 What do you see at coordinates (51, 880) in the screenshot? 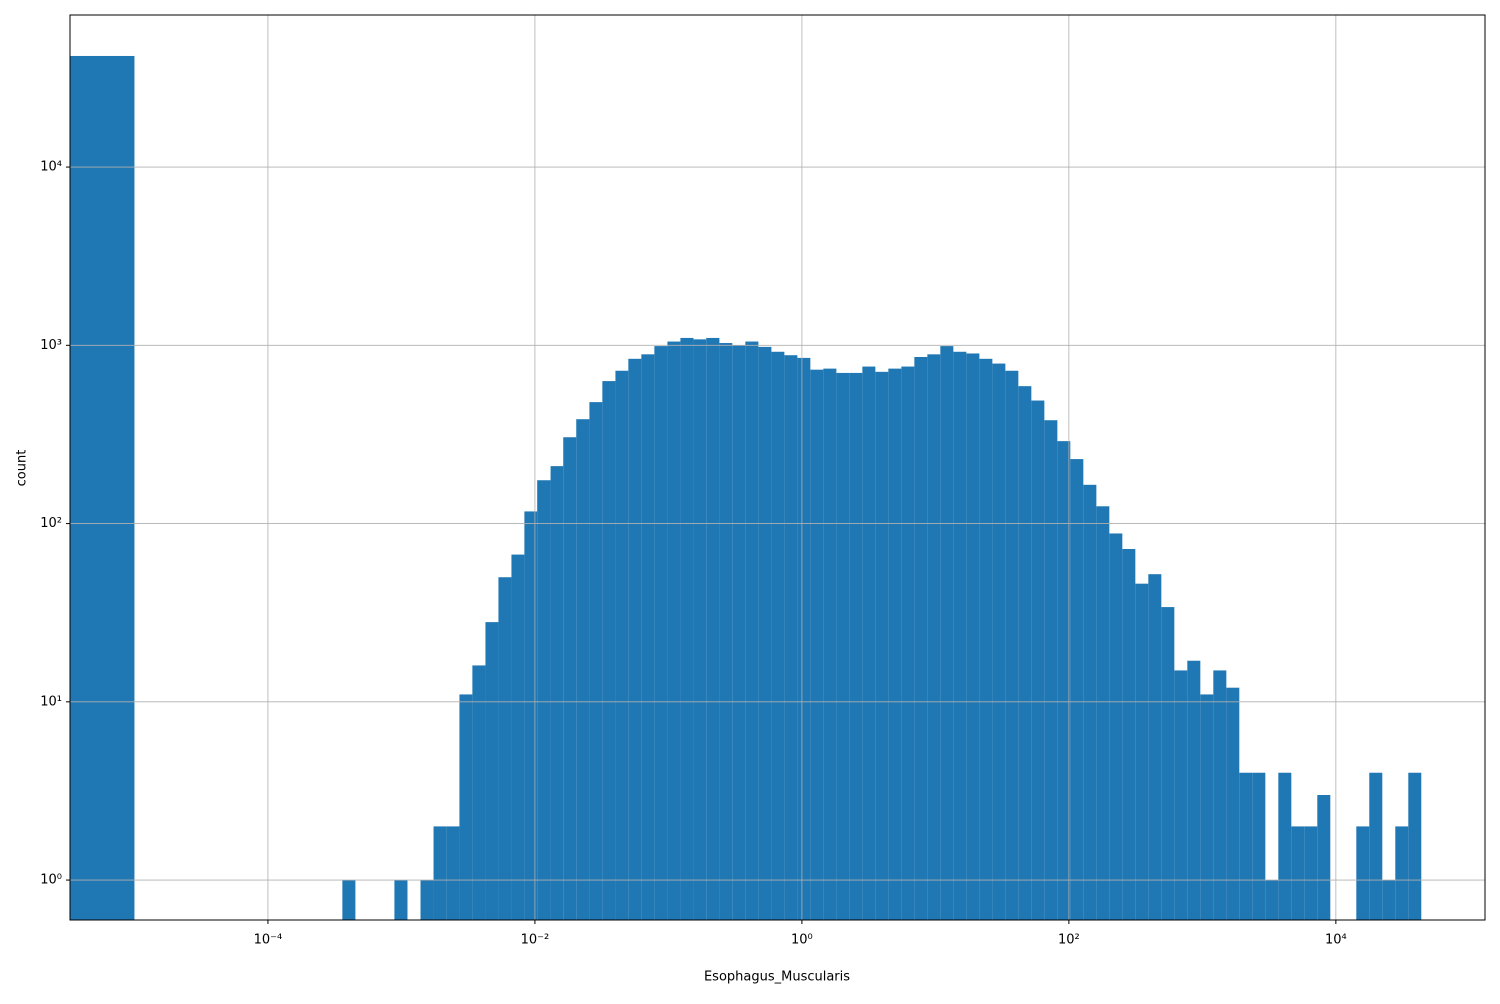
I see `y-tick-label: 10⁰` at bounding box center [51, 880].